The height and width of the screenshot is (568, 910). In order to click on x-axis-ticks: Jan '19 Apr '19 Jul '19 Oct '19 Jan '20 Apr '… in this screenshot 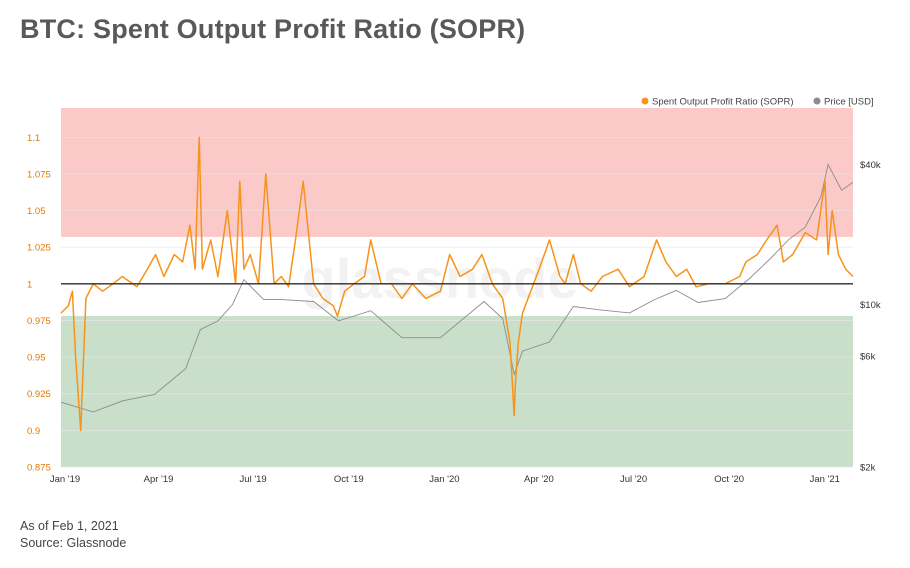, I will do `click(445, 479)`.